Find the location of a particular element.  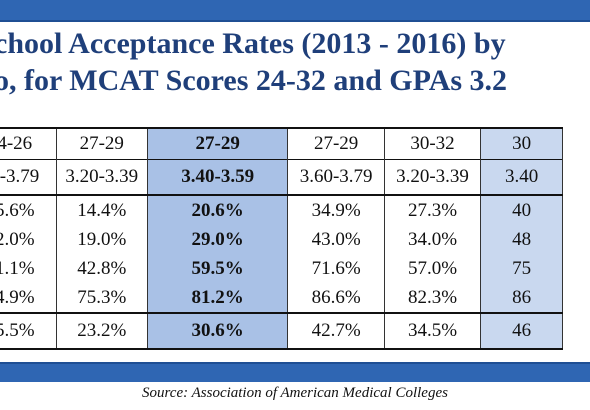

rate-cell: 19.0% is located at coordinates (101, 239).